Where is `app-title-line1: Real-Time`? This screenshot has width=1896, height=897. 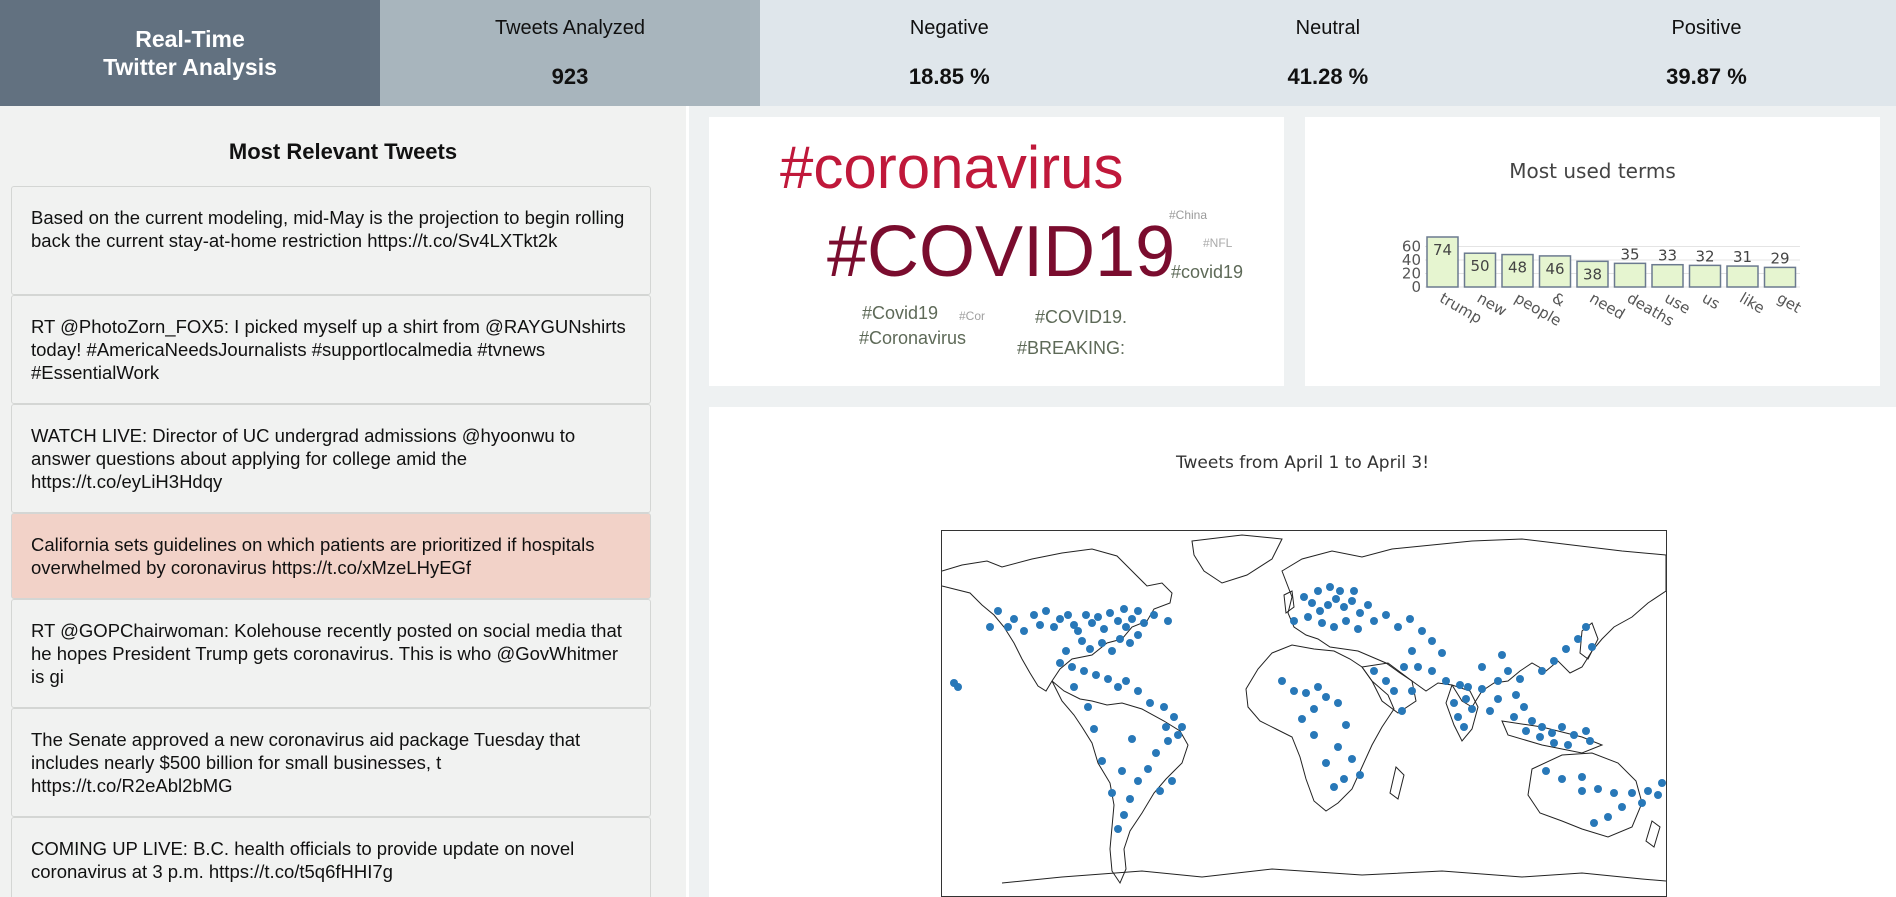 app-title-line1: Real-Time is located at coordinates (190, 39).